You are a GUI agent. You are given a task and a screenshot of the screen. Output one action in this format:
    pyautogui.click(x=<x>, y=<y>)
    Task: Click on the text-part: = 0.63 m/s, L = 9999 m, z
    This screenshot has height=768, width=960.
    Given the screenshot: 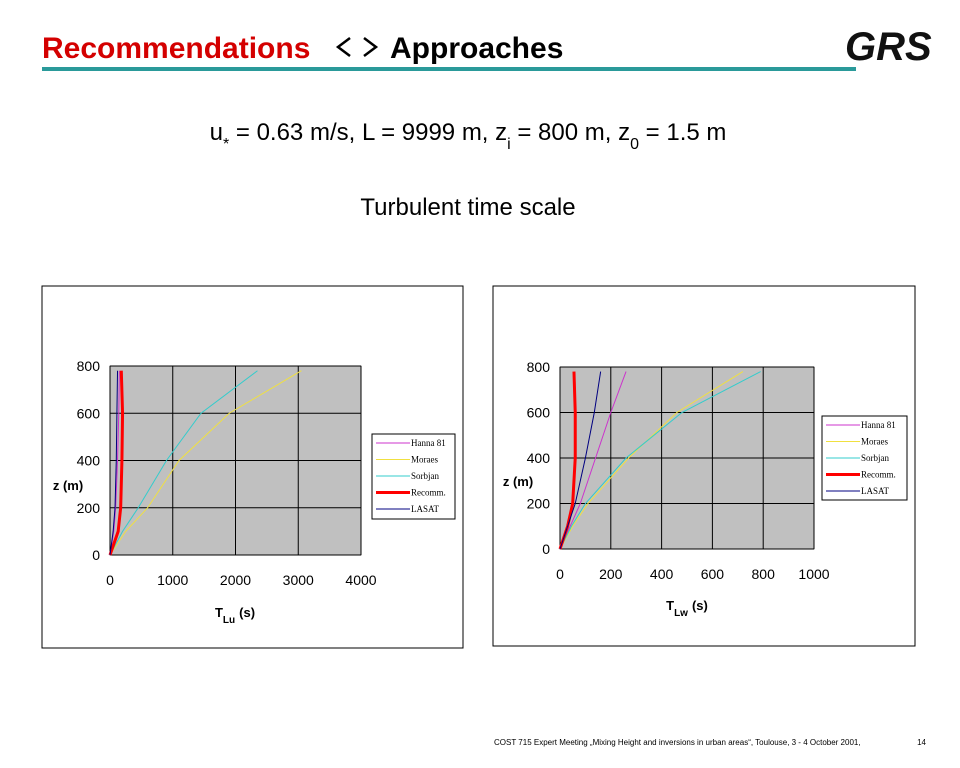 What is the action you would take?
    pyautogui.click(x=368, y=132)
    